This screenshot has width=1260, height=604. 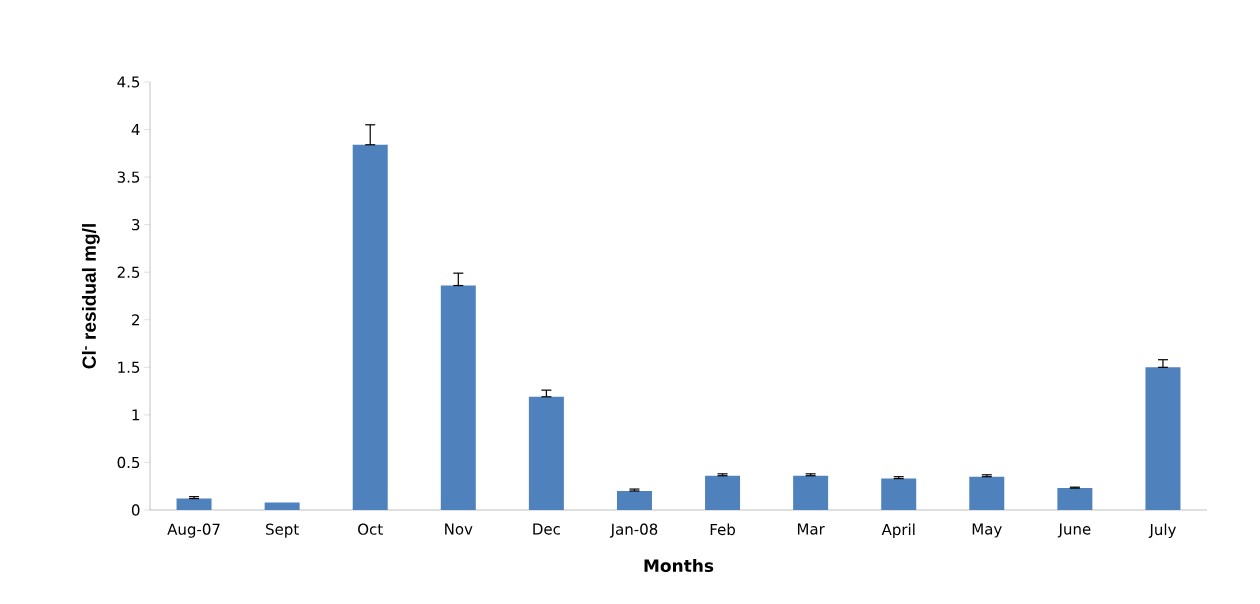 What do you see at coordinates (129, 367) in the screenshot?
I see `y-tick-label: 1.5` at bounding box center [129, 367].